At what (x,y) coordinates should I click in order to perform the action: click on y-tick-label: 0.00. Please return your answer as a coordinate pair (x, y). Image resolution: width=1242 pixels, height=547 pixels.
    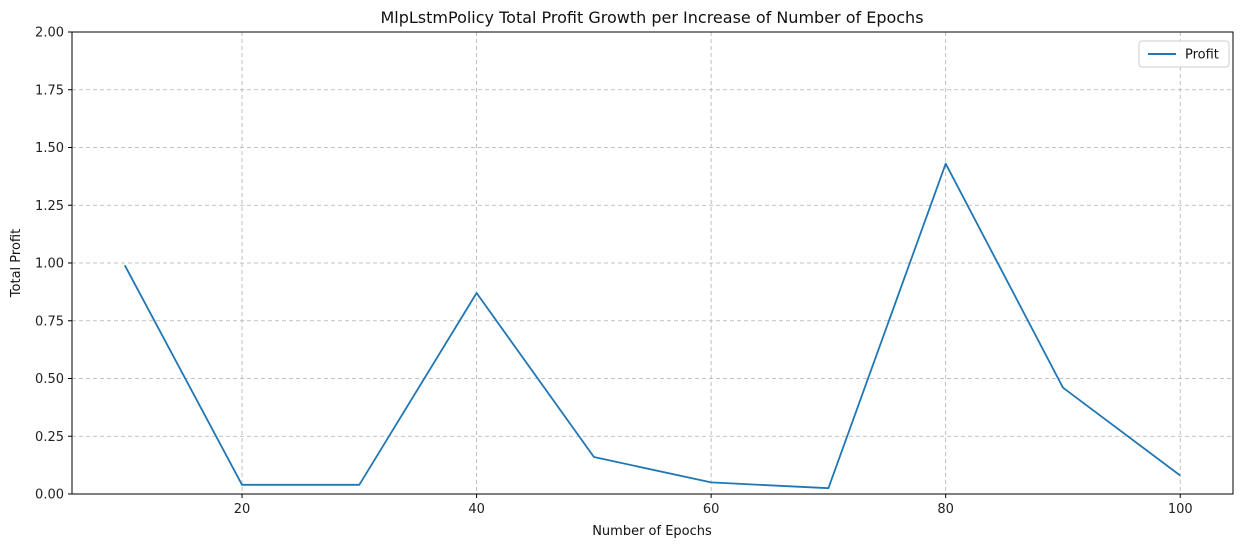
    Looking at the image, I should click on (49, 495).